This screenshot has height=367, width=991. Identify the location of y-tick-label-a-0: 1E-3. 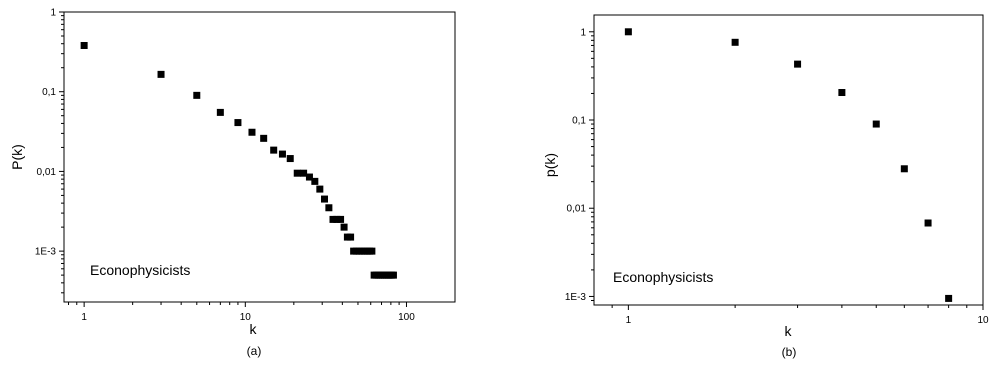
(46, 252).